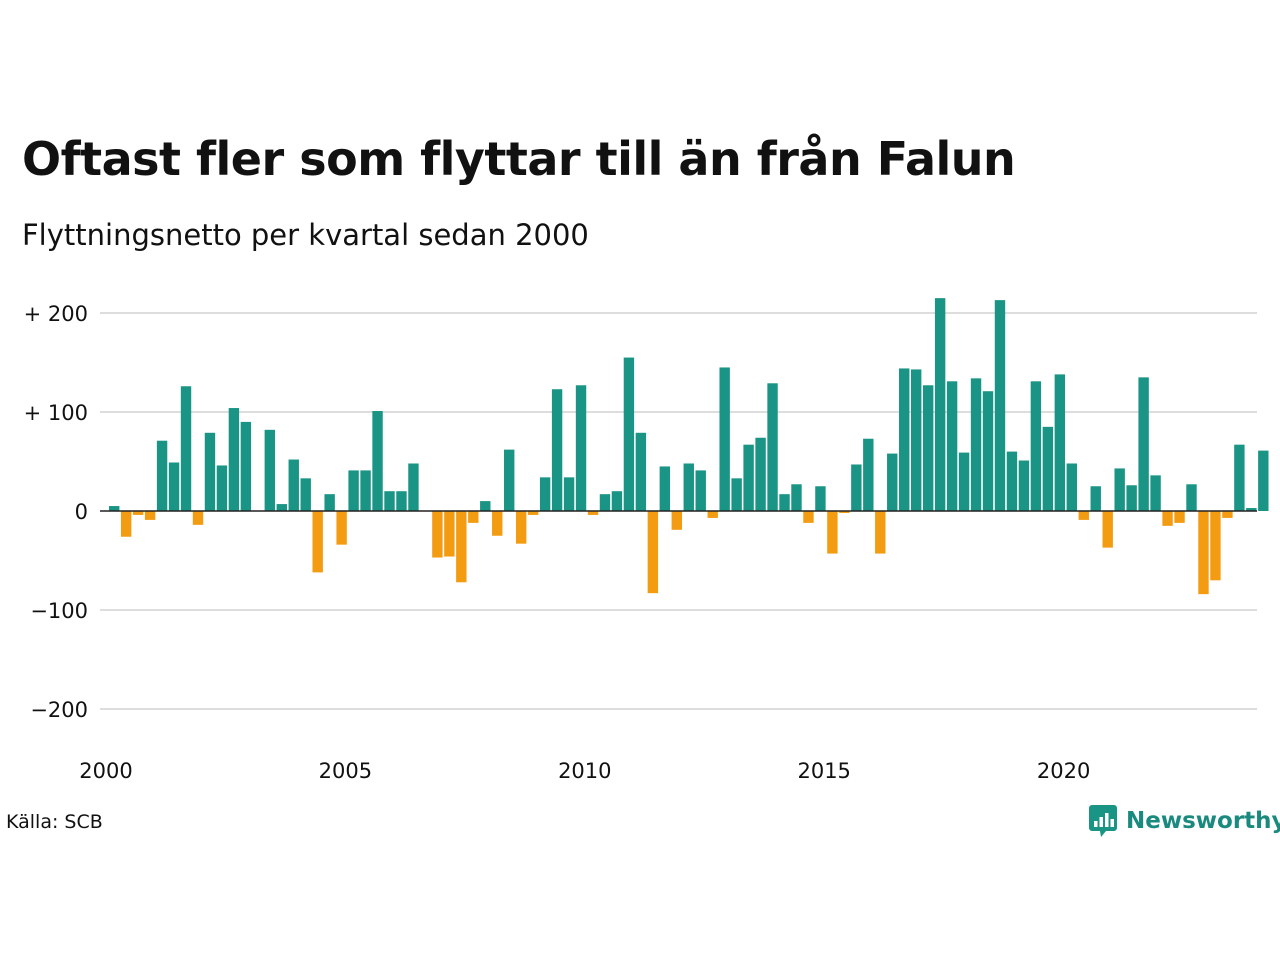 The width and height of the screenshot is (1280, 960). I want to click on brand-name: Newsworthy, so click(1203, 821).